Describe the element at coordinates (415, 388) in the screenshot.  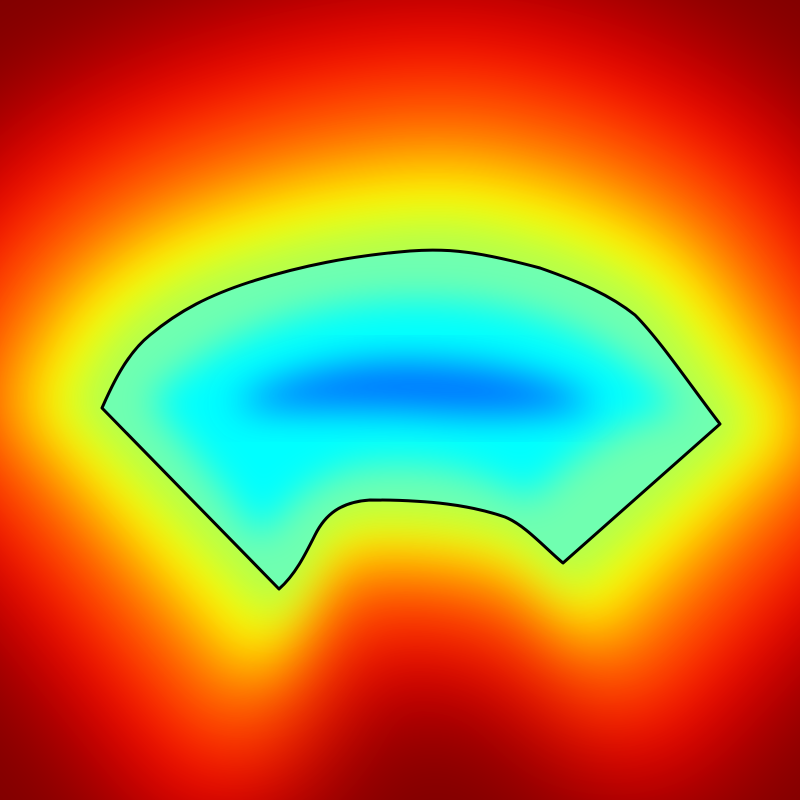
I see `inside-band-blue` at that location.